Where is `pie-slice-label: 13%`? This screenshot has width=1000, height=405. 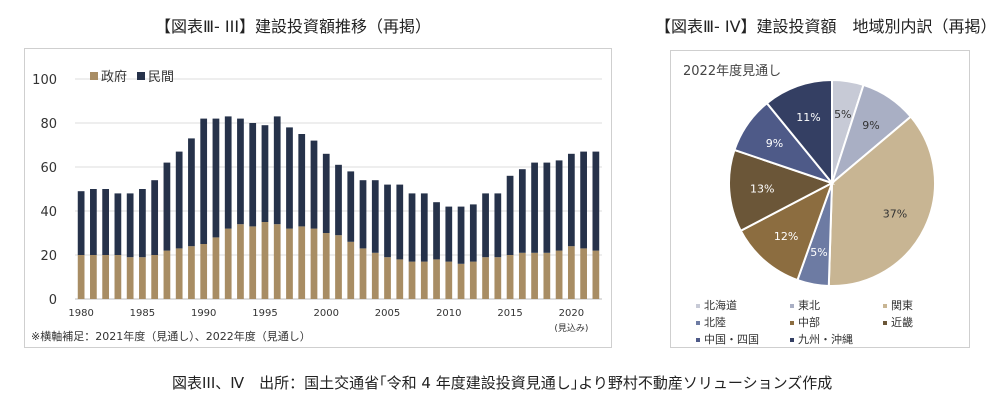
pie-slice-label: 13% is located at coordinates (762, 188).